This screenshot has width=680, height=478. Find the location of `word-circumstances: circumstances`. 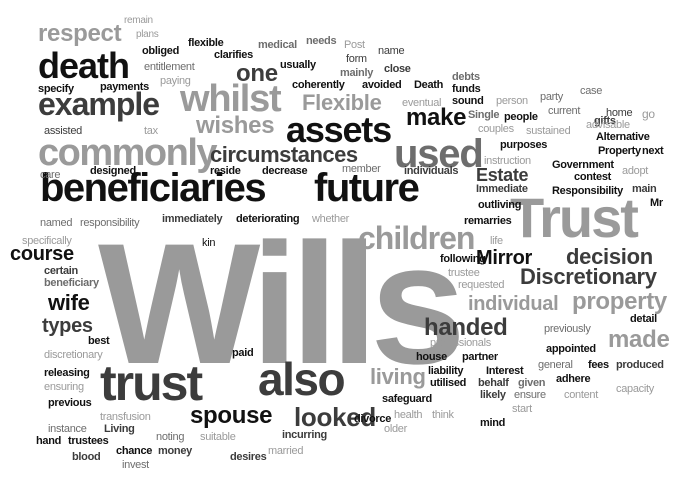

word-circumstances: circumstances is located at coordinates (284, 154).